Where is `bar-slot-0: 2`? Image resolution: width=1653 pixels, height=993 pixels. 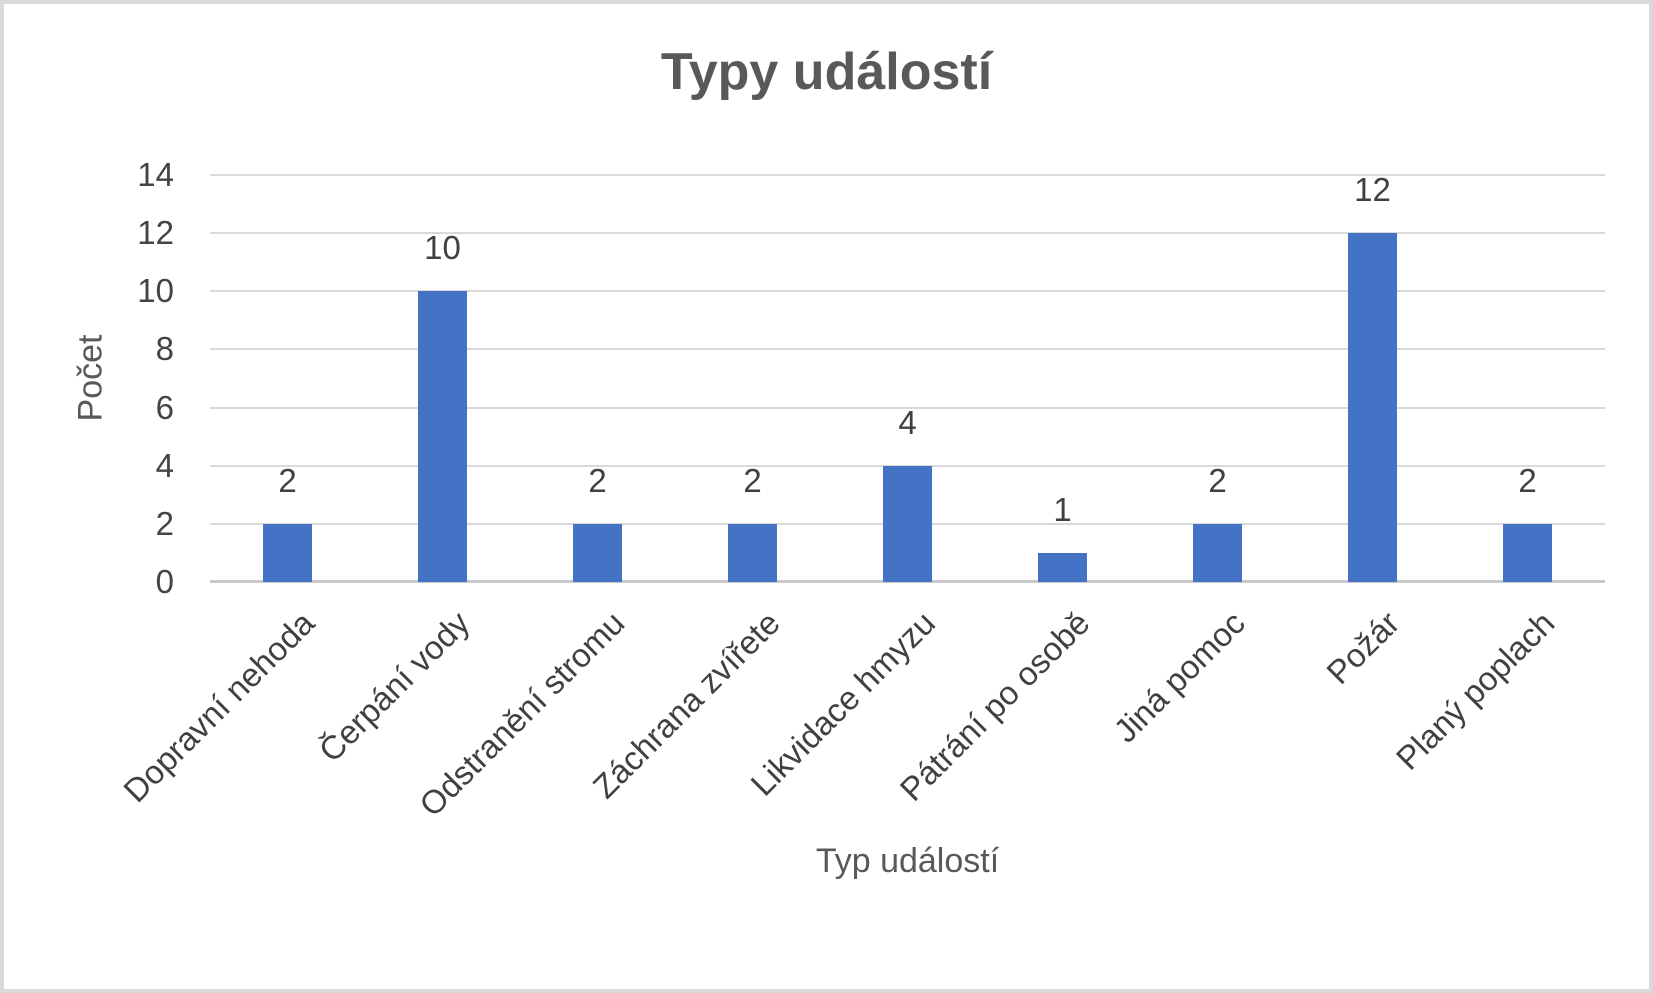 bar-slot-0: 2 is located at coordinates (287, 378).